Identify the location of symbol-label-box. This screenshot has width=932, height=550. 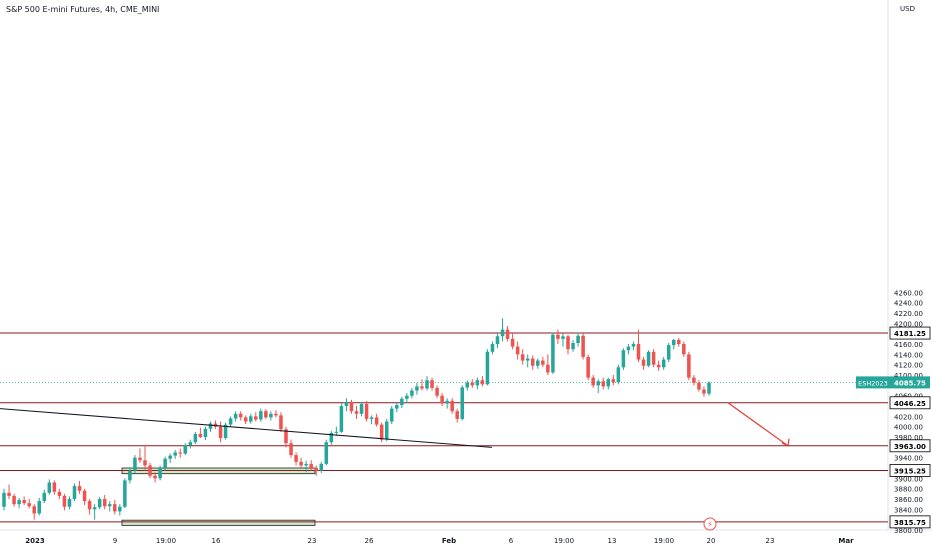
(873, 382).